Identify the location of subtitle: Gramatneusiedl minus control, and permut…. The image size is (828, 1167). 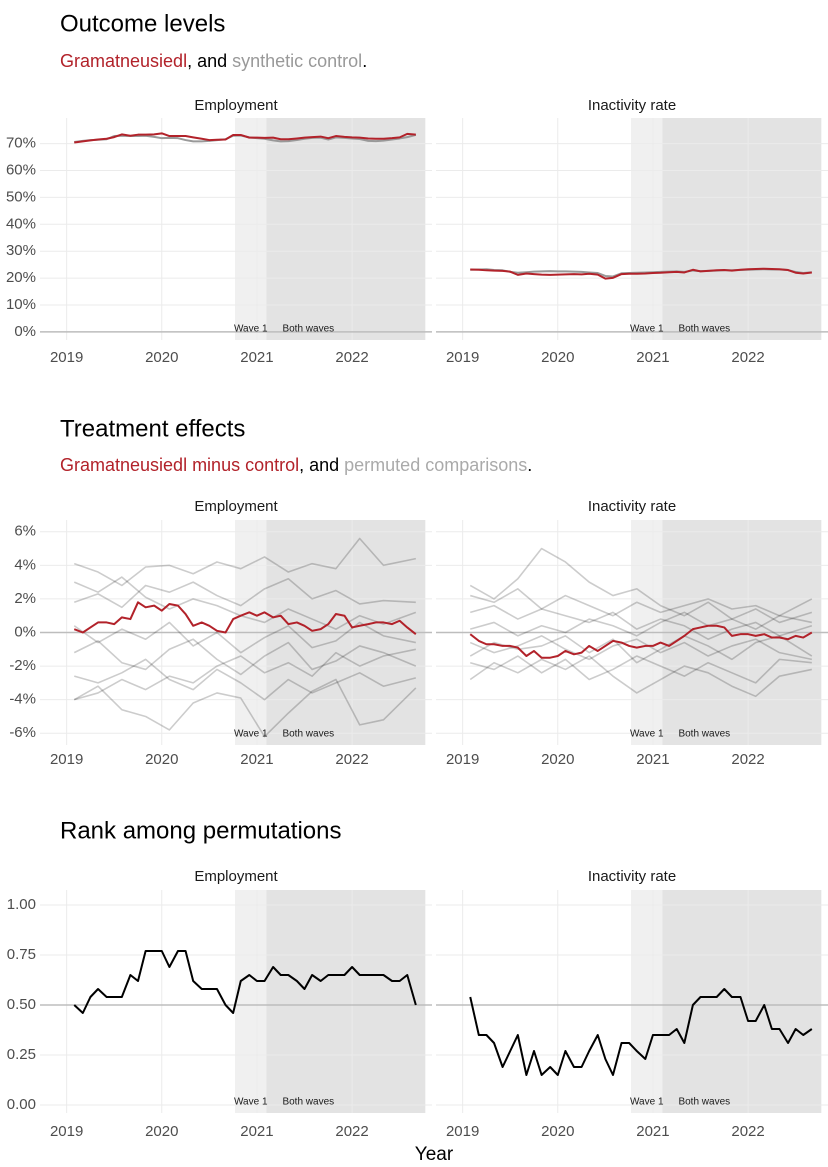
(296, 465).